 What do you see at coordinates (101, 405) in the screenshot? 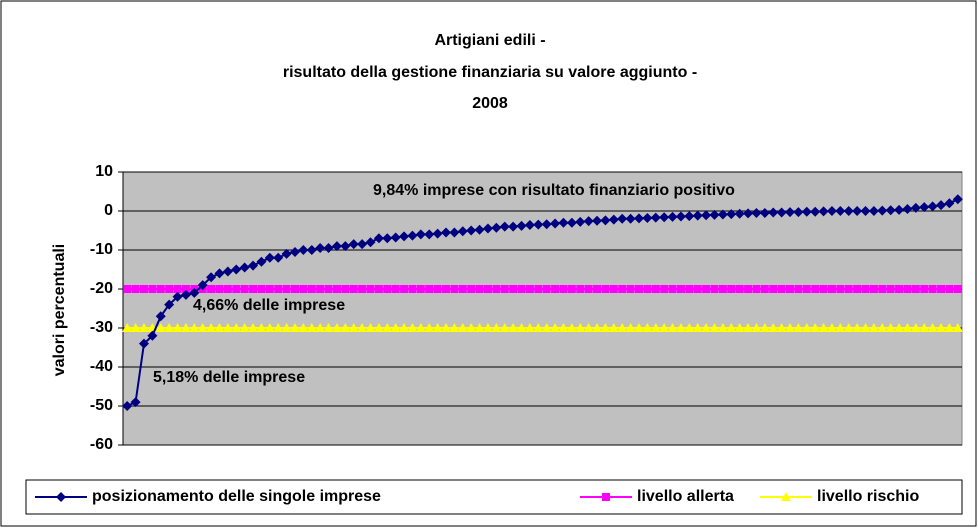
I see `y-tick-label: -50` at bounding box center [101, 405].